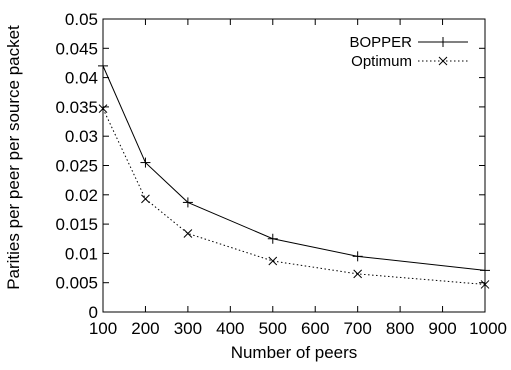 This screenshot has width=511, height=370. I want to click on legend: BOPPER Optimum, so click(408, 52).